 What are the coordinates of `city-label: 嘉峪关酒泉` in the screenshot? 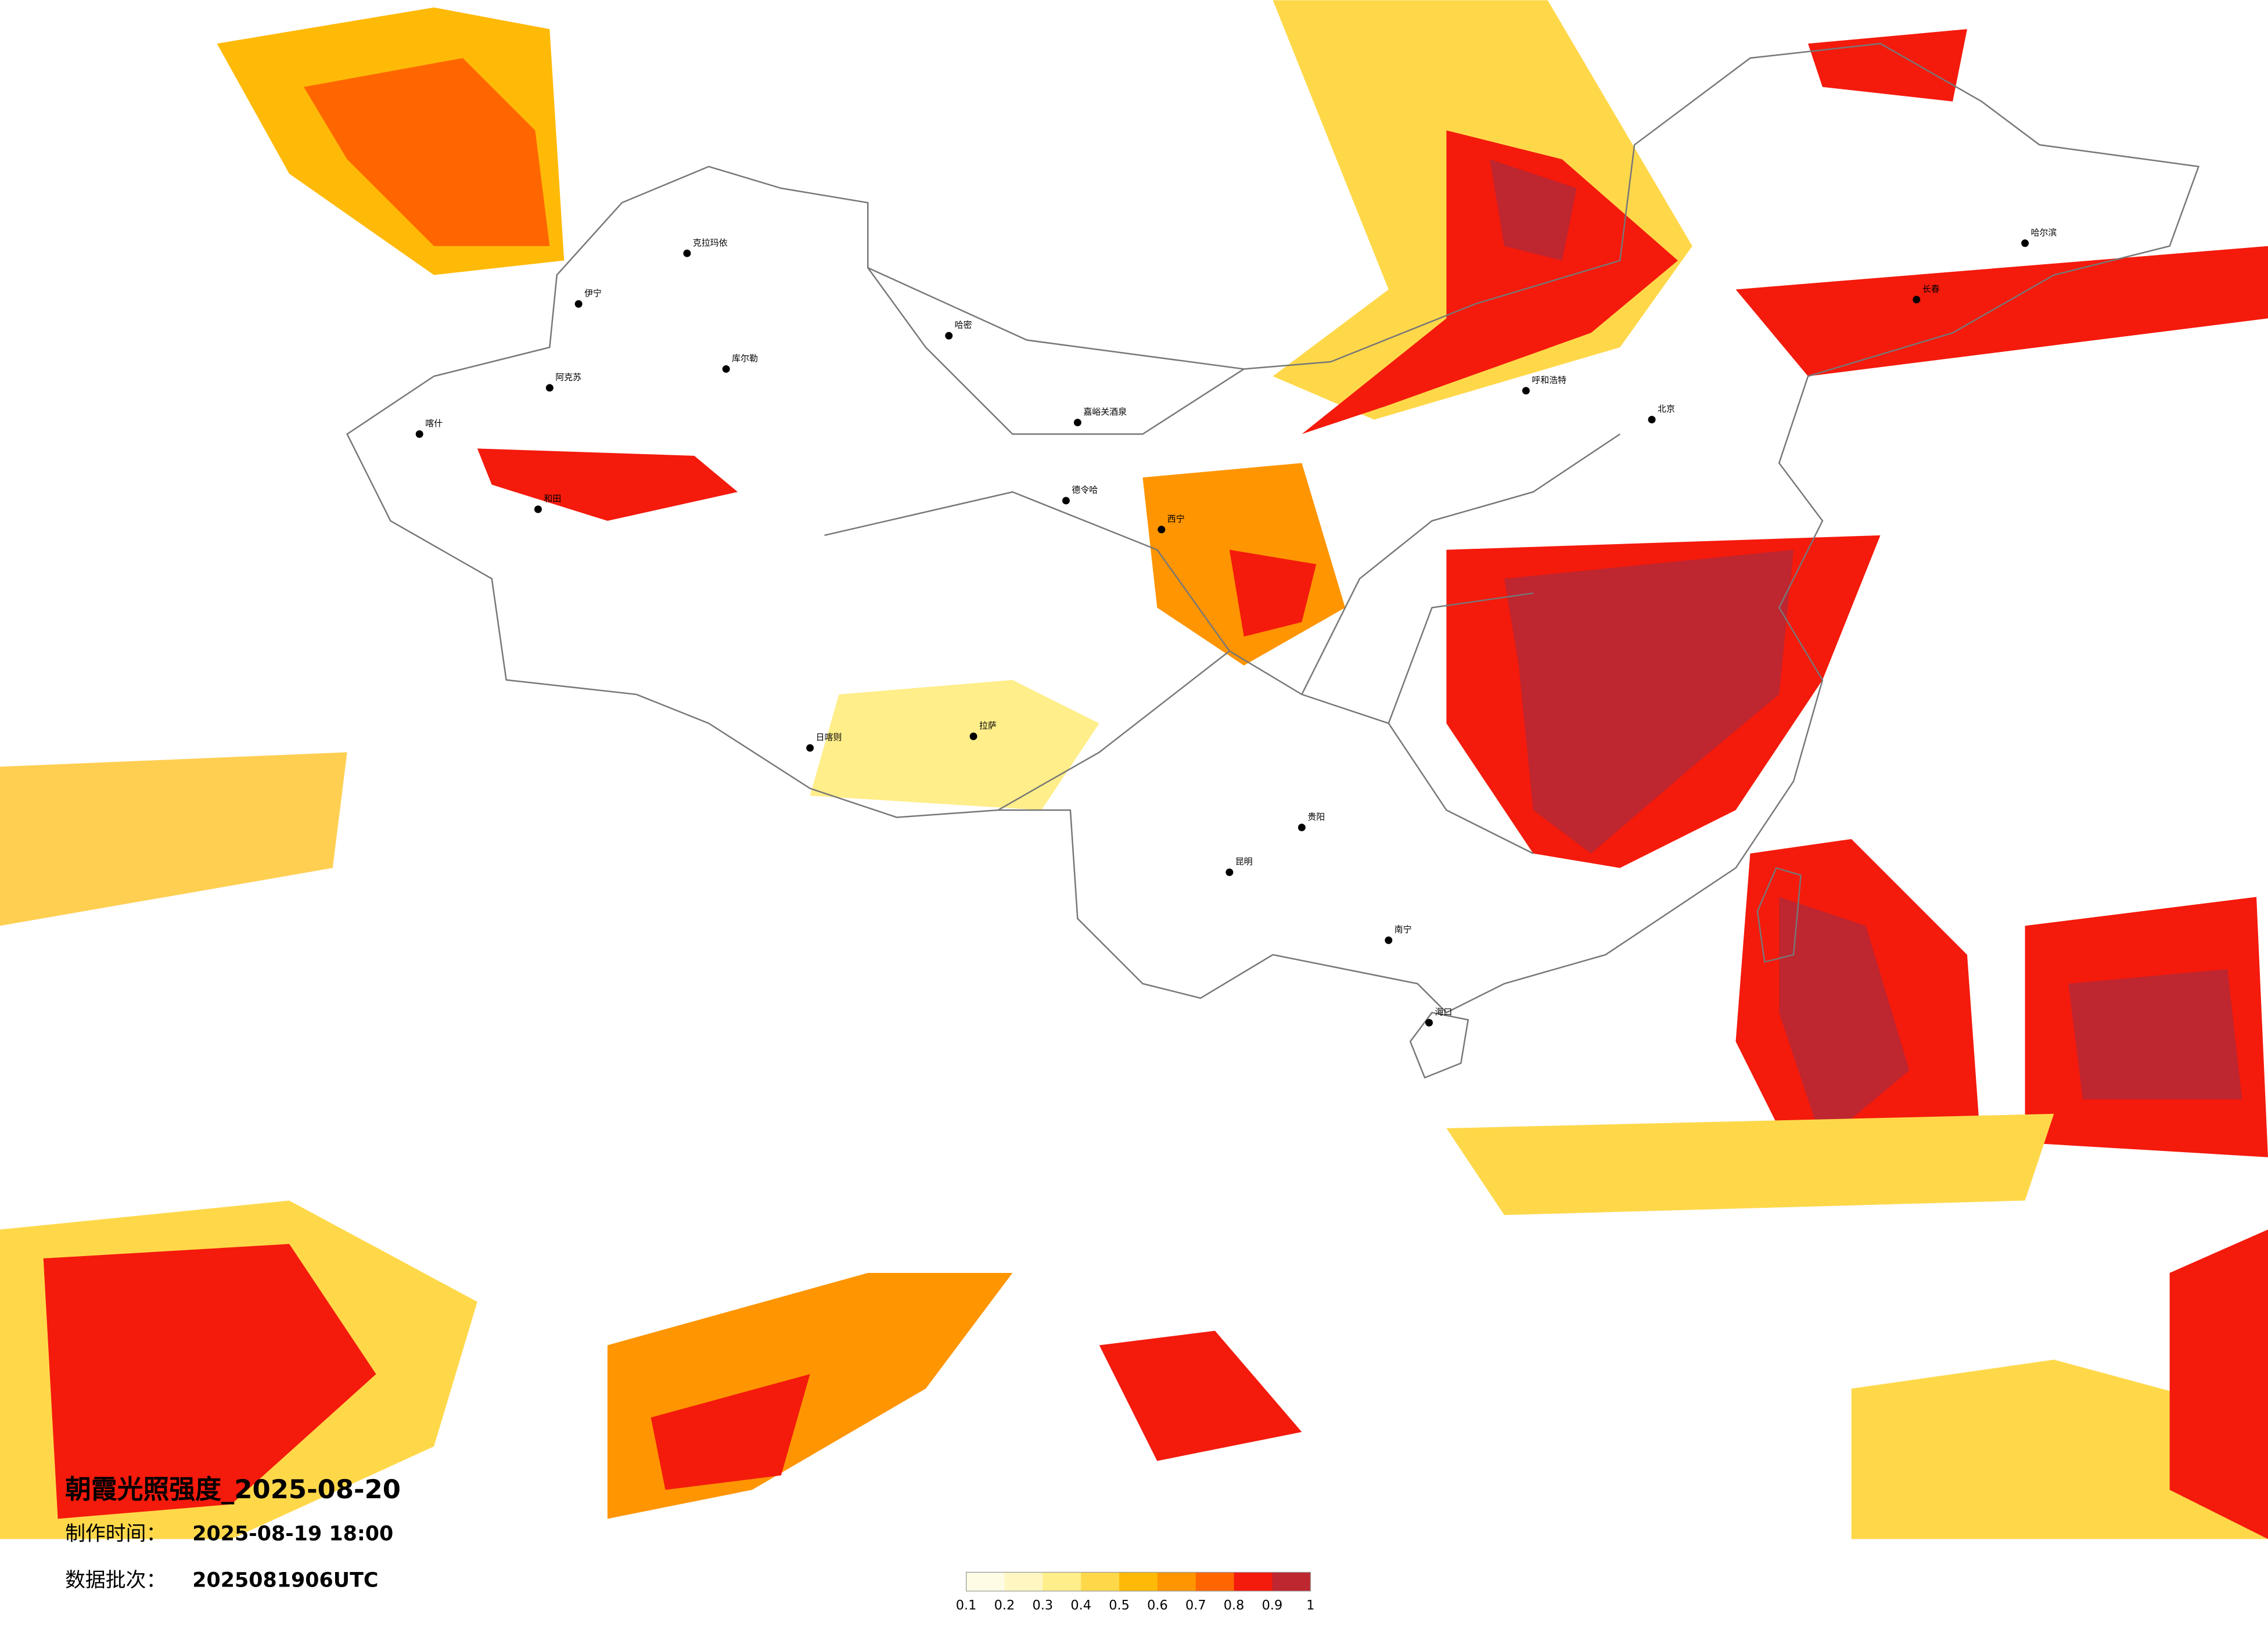 It's located at (1105, 412).